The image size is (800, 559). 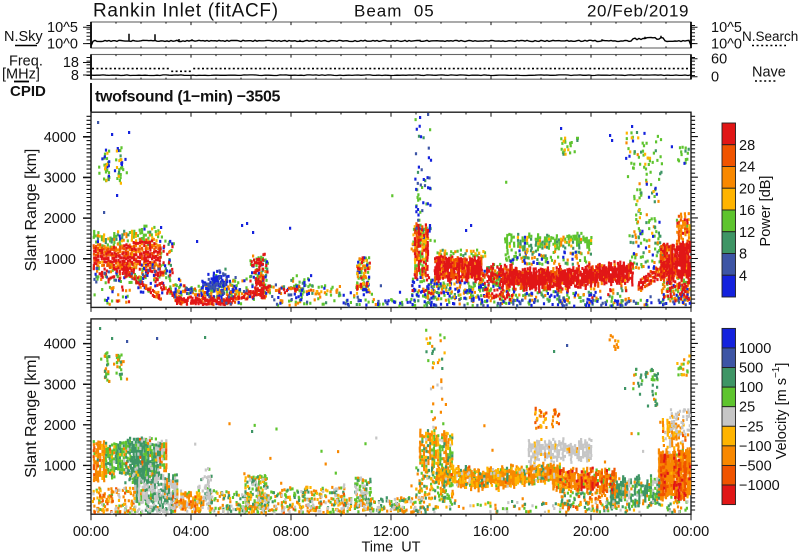 I want to click on svg-text: 12, so click(x=747, y=233).